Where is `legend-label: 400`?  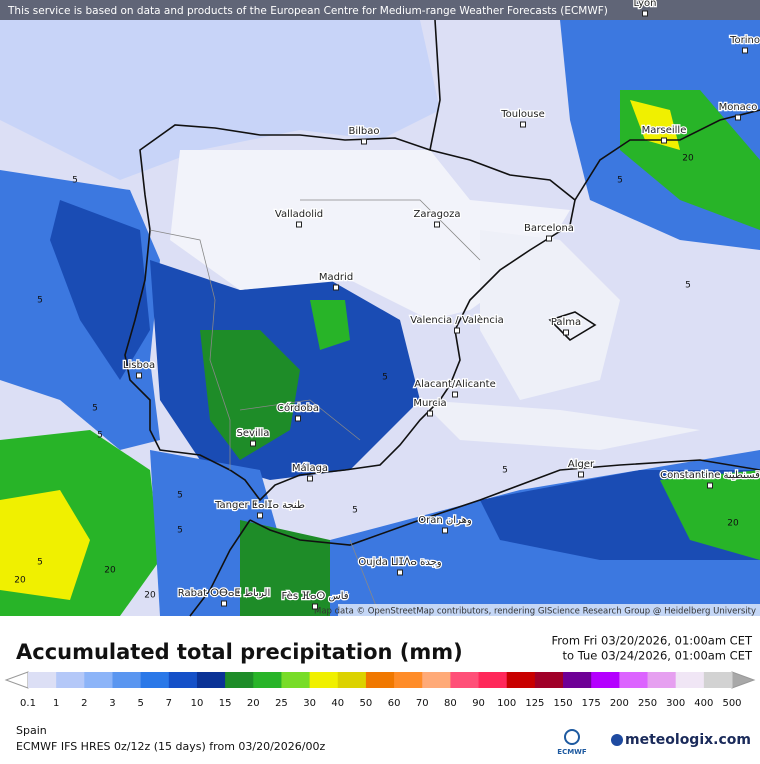 legend-label: 400 is located at coordinates (703, 703).